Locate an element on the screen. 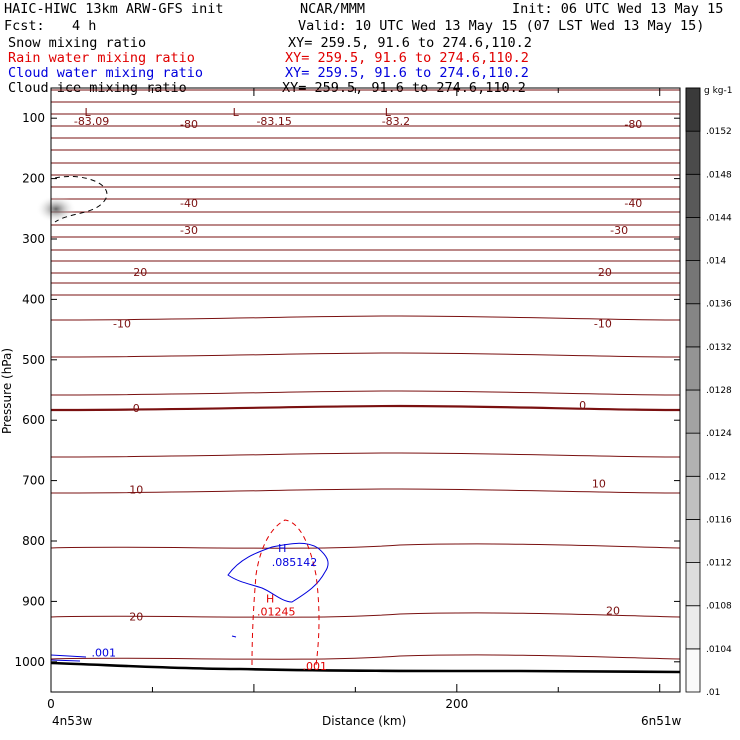 This screenshot has height=740, width=740. colorbar-label: .0124 is located at coordinates (719, 434).